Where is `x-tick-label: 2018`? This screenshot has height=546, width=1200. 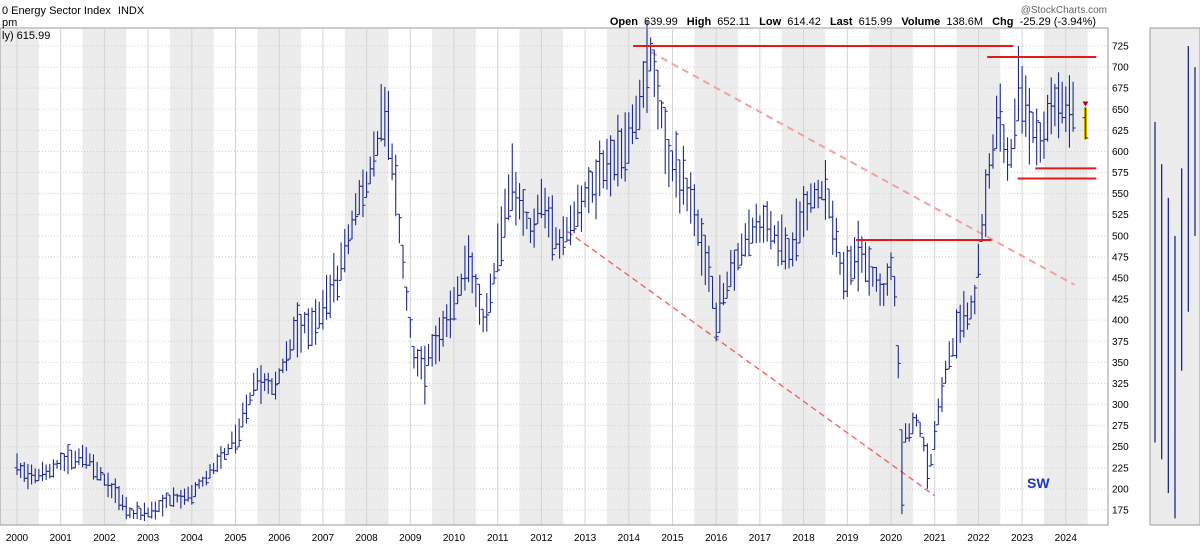 x-tick-label: 2018 is located at coordinates (803, 538).